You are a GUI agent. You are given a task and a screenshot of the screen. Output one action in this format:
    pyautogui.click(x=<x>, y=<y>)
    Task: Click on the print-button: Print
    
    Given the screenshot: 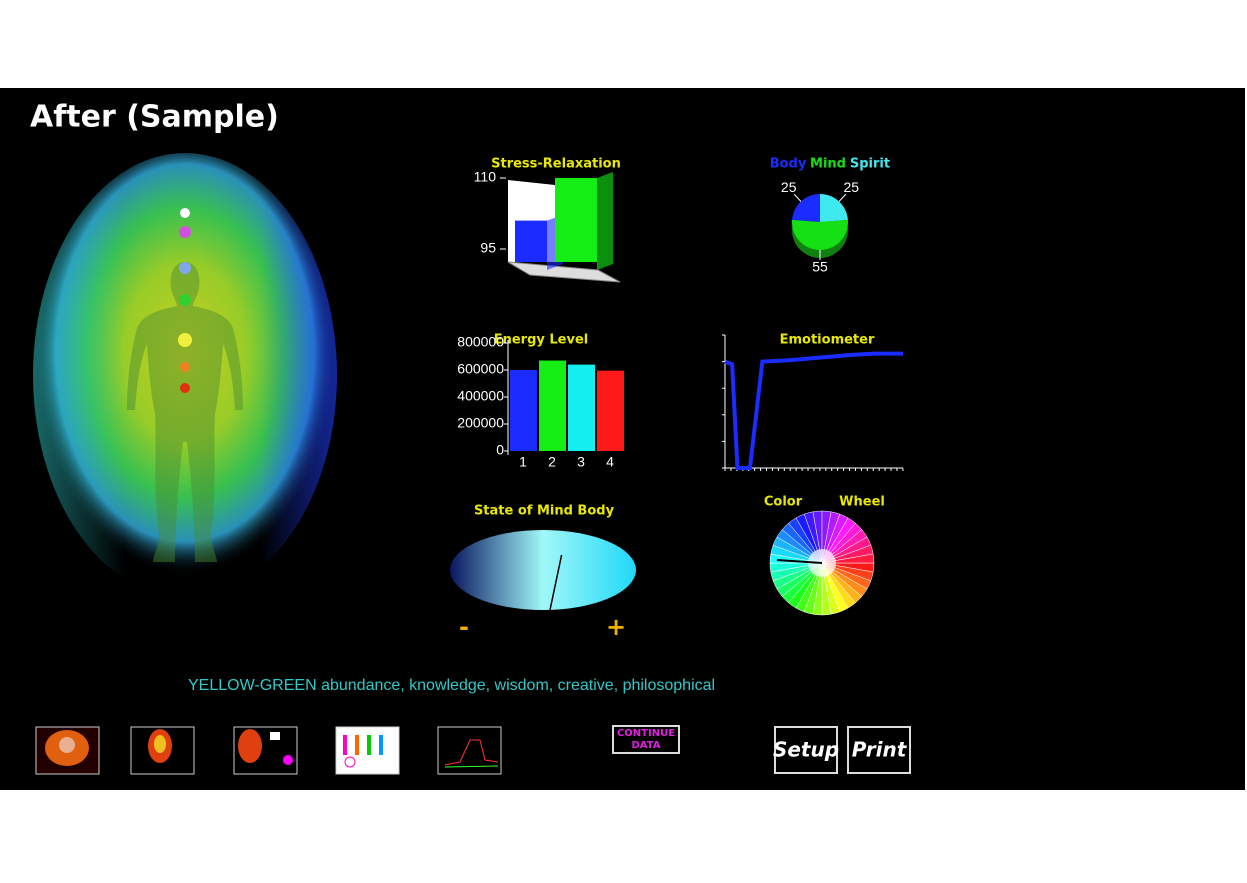 What is the action you would take?
    pyautogui.click(x=879, y=750)
    